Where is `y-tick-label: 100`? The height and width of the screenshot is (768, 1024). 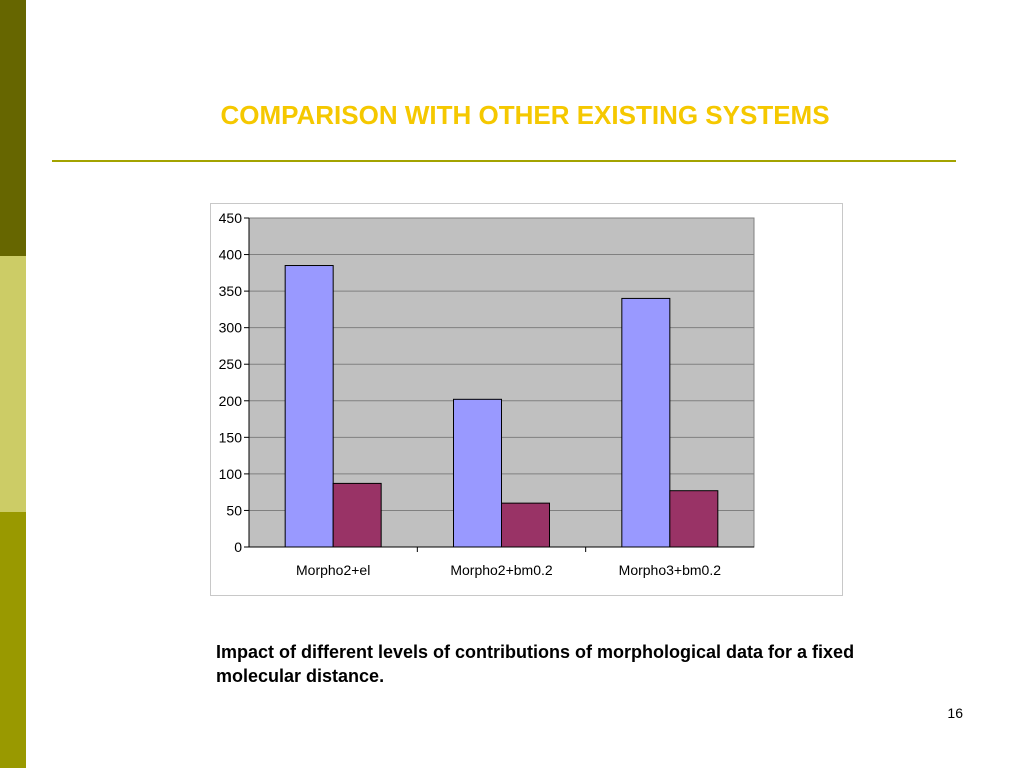
y-tick-label: 100 is located at coordinates (231, 474).